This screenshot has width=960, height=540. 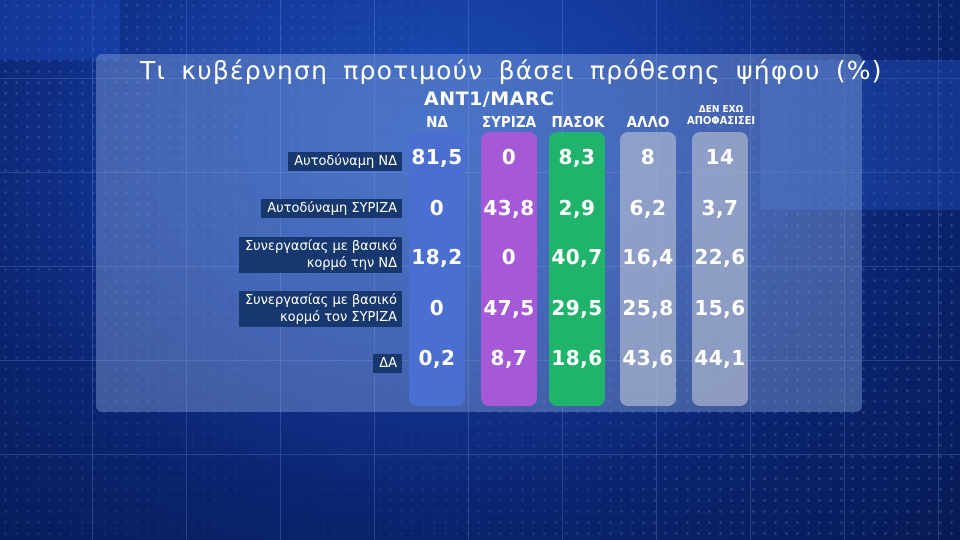 I want to click on row-label: Αυτοδύναμη ΝΔ, so click(x=345, y=161).